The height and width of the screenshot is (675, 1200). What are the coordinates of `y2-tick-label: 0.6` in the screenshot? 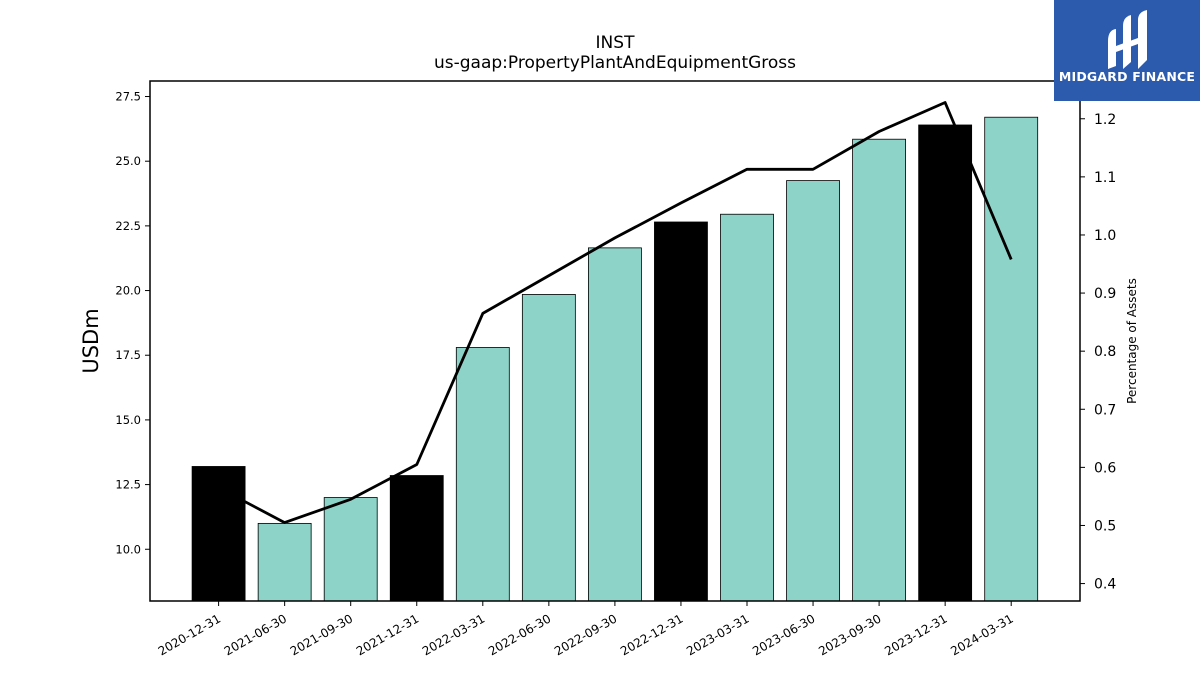 It's located at (1105, 468).